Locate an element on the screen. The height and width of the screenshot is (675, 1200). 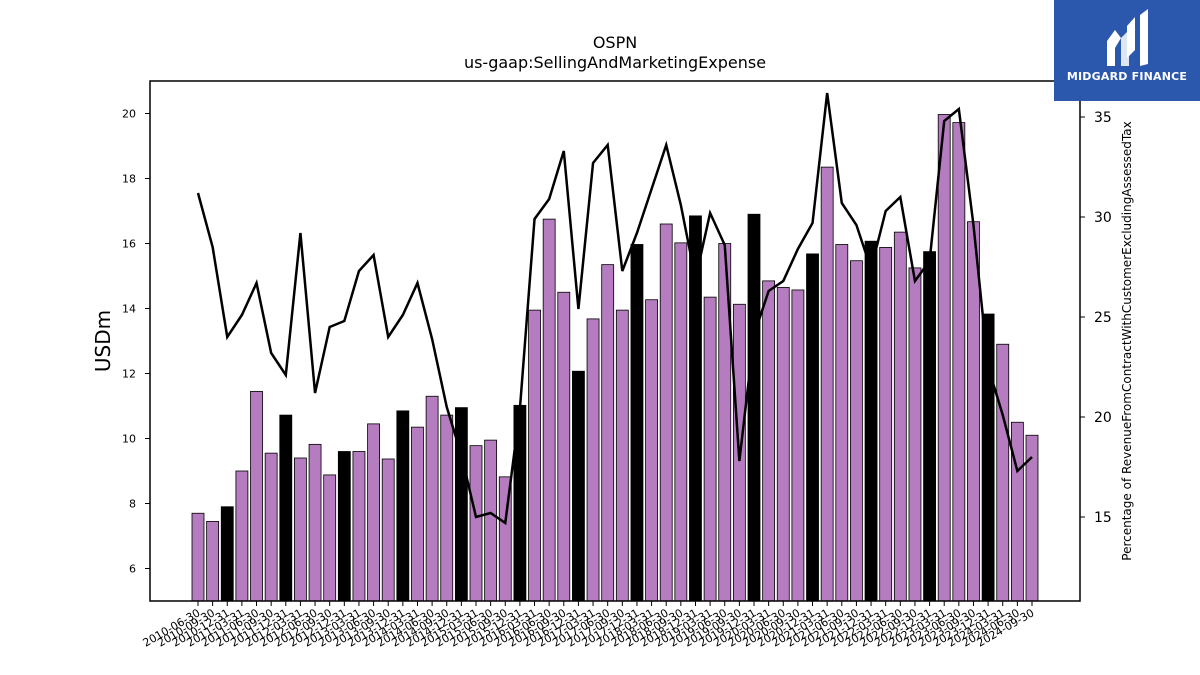
y-tick-label: 20 is located at coordinates (129, 114).